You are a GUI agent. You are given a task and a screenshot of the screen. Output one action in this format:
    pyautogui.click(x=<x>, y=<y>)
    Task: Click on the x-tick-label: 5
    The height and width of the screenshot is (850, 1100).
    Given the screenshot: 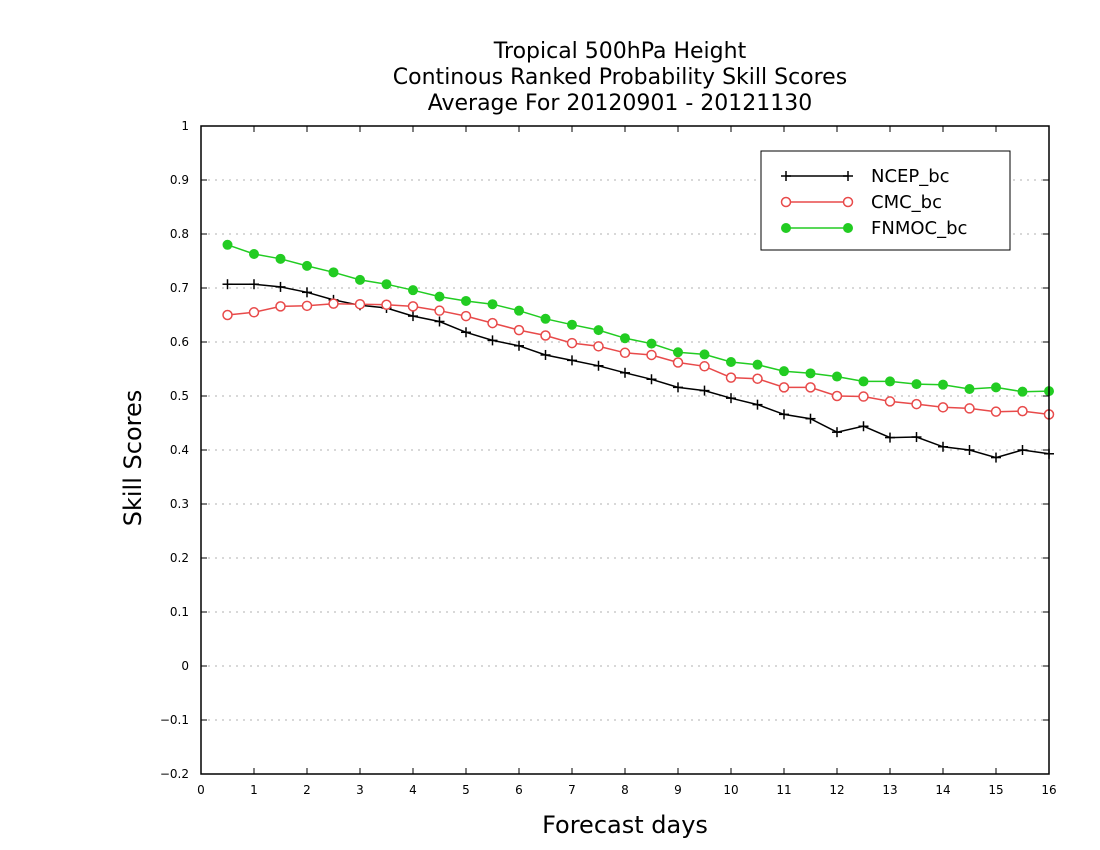 What is the action you would take?
    pyautogui.click(x=466, y=790)
    